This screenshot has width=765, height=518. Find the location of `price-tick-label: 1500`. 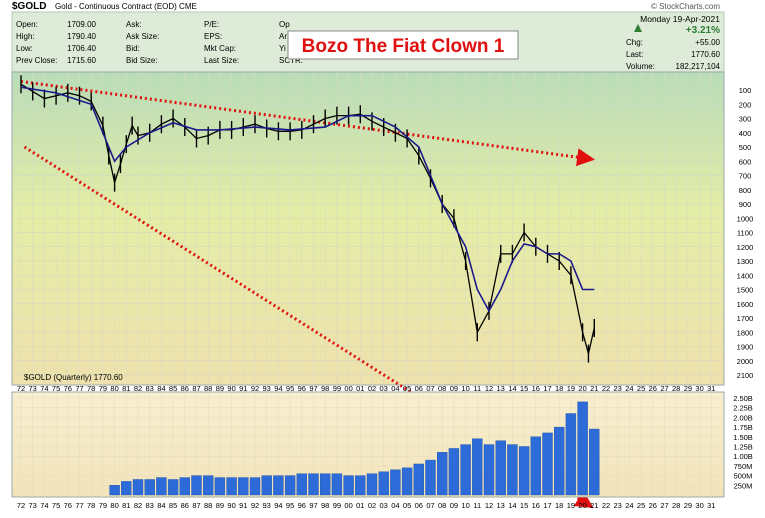

price-tick-label: 1500 is located at coordinates (745, 290).